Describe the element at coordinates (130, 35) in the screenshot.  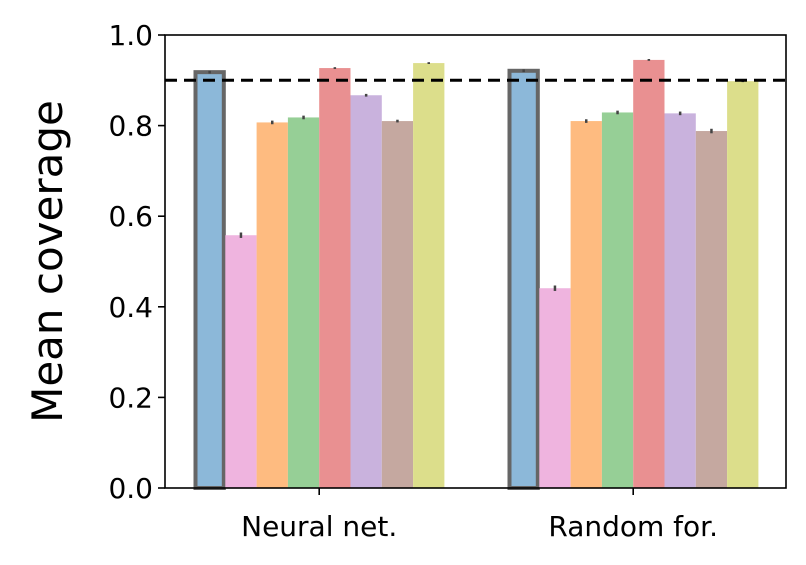
I see `y-tick-label: 1.0` at that location.